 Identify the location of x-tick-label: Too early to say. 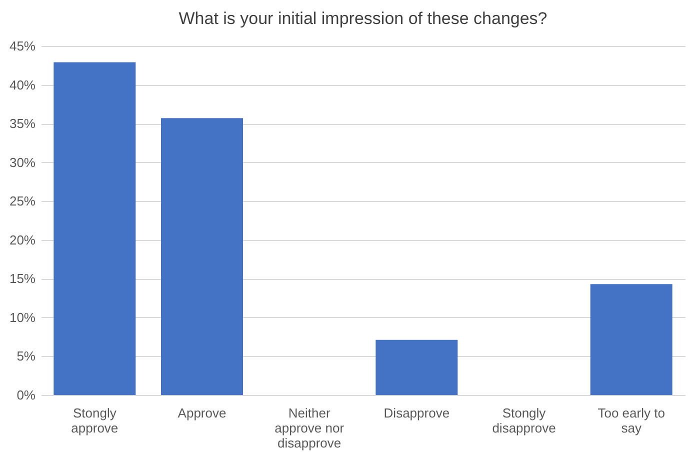
(631, 421).